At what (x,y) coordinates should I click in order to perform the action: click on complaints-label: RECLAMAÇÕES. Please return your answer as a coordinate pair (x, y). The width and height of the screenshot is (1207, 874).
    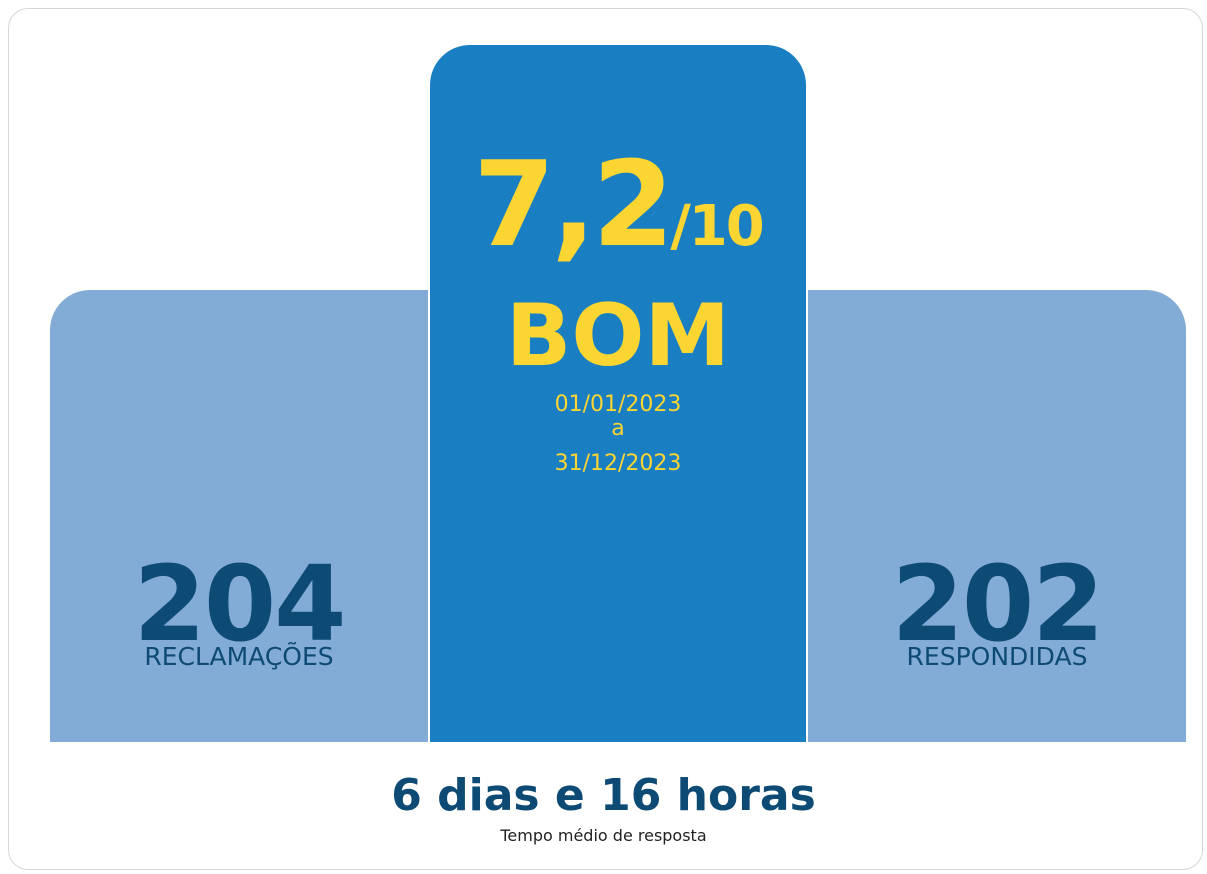
    Looking at the image, I should click on (239, 656).